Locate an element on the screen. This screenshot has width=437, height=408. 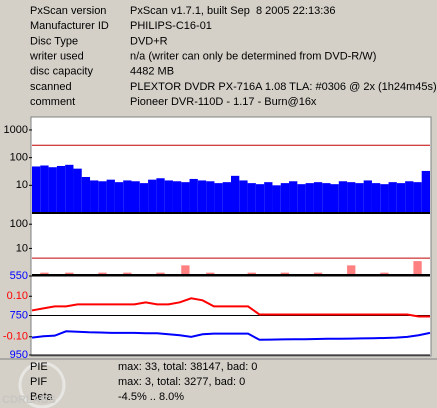
stat-label: PIE is located at coordinates (39, 367).